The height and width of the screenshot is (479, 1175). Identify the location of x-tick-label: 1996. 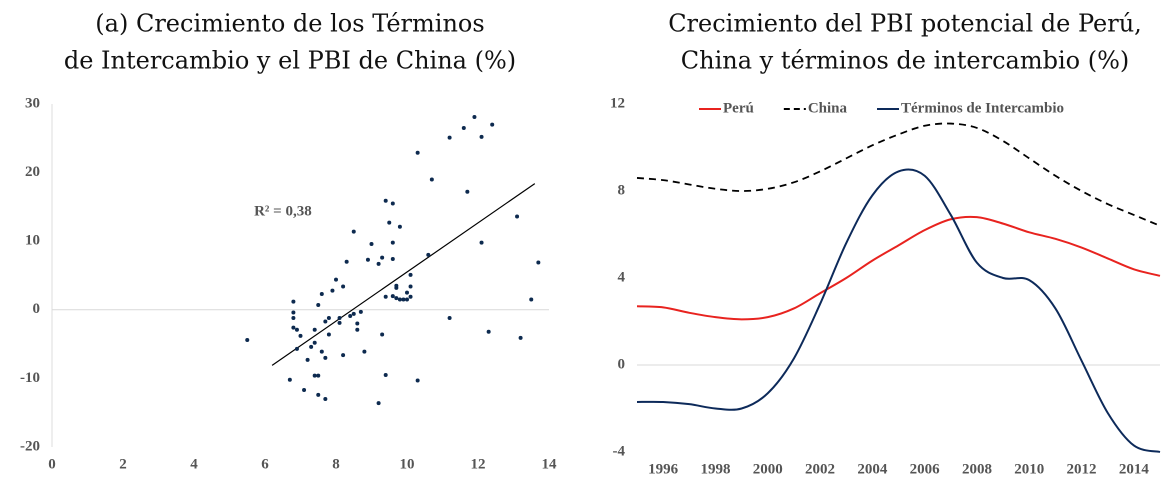
(663, 469).